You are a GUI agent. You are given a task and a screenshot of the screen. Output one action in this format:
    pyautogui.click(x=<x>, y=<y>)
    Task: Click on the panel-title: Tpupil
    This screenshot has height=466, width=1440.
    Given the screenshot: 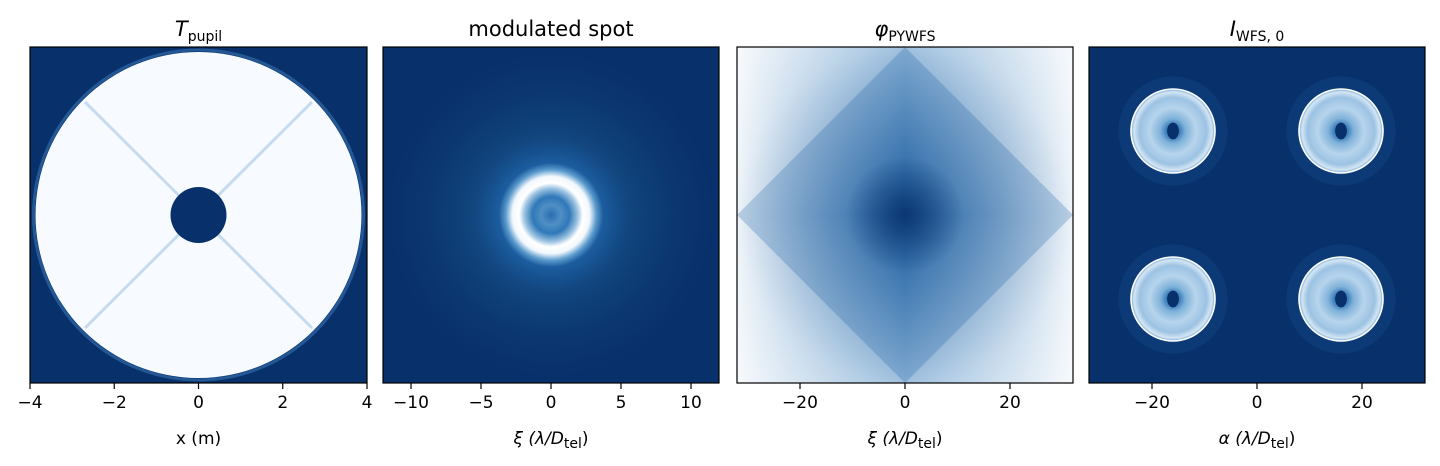 What is the action you would take?
    pyautogui.click(x=198, y=31)
    